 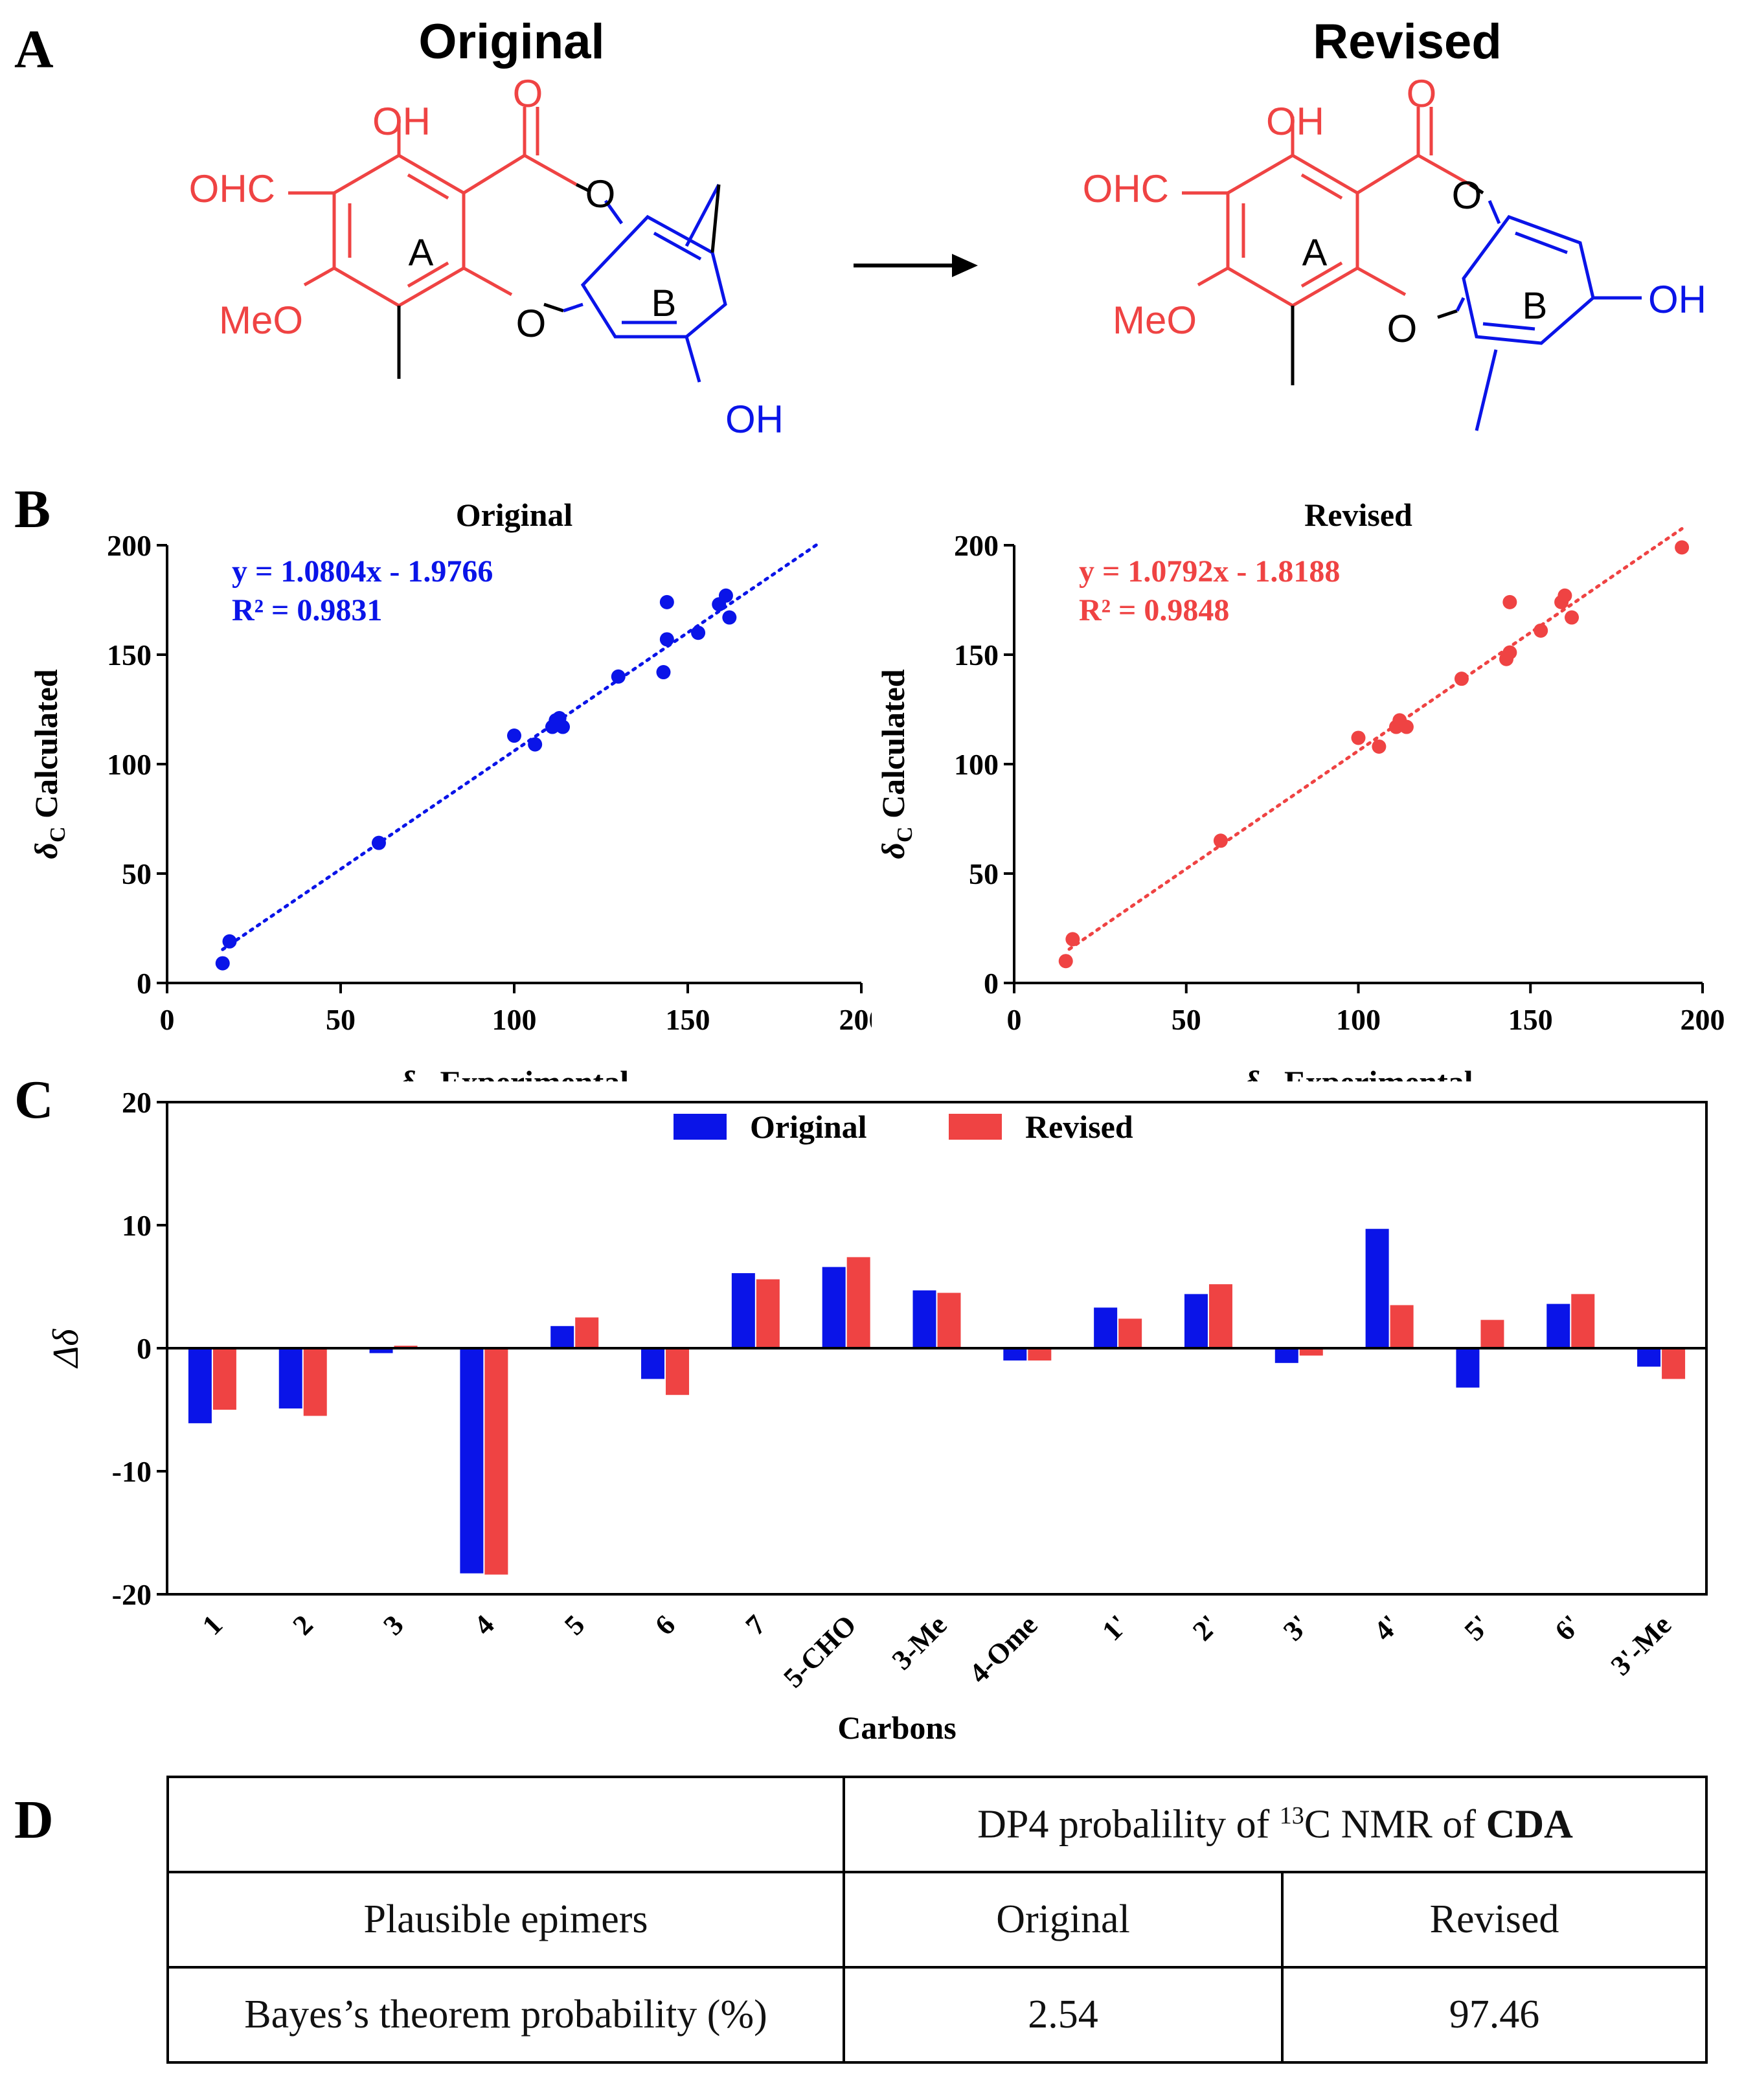 What do you see at coordinates (574, 1625) in the screenshot?
I see `x-tick-label: 5` at bounding box center [574, 1625].